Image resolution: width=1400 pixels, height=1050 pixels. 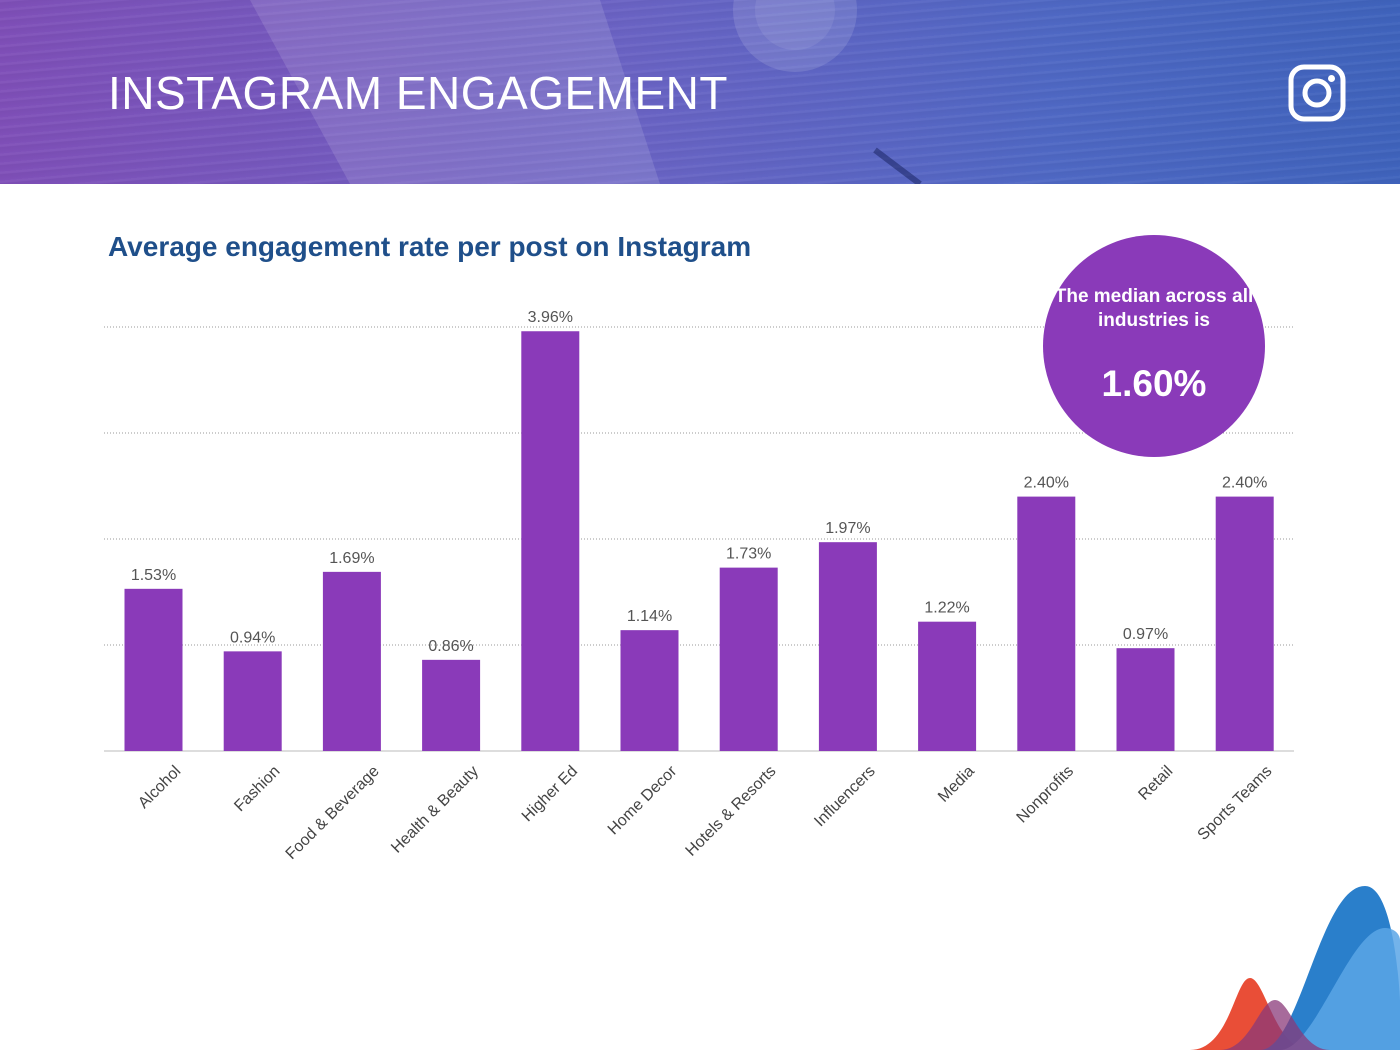 What do you see at coordinates (1155, 783) in the screenshot?
I see `category-label-10: Retail` at bounding box center [1155, 783].